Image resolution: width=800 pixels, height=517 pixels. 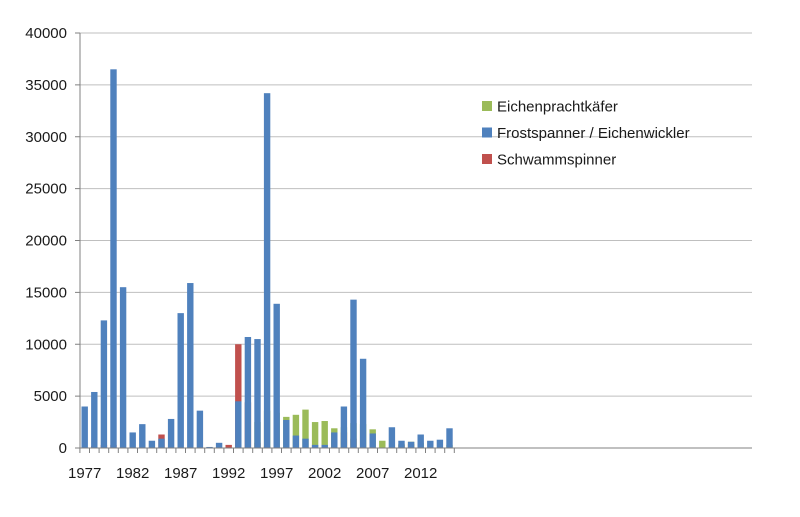 What do you see at coordinates (252, 473) in the screenshot?
I see `x-tick-labels: 1977 1982 1987 1992 1997 2002 2007 2012` at bounding box center [252, 473].